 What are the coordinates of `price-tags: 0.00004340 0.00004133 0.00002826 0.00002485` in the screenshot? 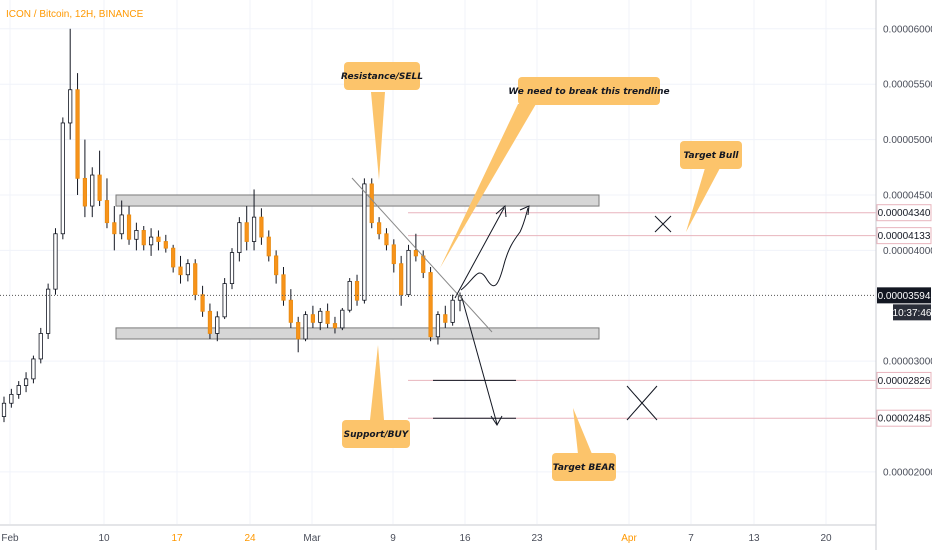 It's located at (904, 315).